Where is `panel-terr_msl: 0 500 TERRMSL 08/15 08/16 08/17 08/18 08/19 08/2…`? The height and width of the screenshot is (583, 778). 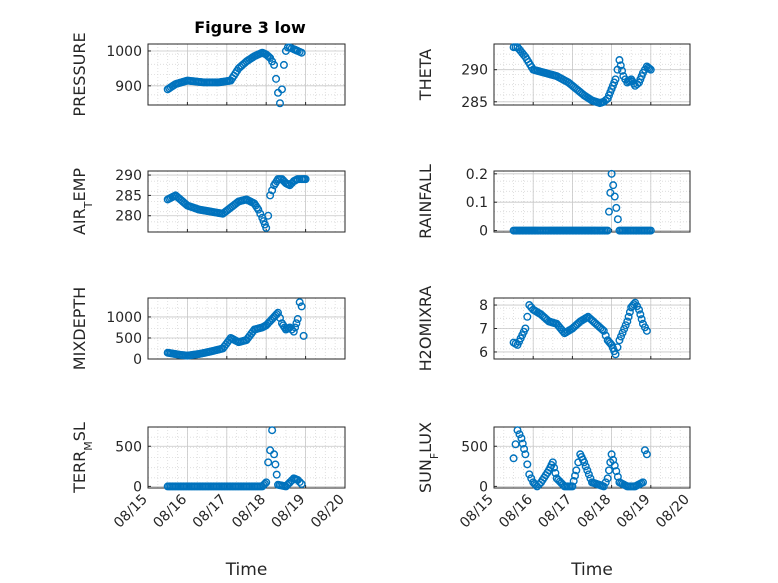 panel-terr_msl: 0 500 TERRMSL 08/15 08/16 08/17 08/18 08/19 08/2… is located at coordinates (209, 501).